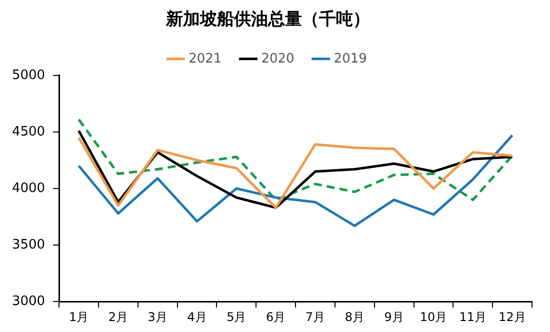 The width and height of the screenshot is (550, 332). I want to click on x-tick-label: 7月, so click(315, 317).